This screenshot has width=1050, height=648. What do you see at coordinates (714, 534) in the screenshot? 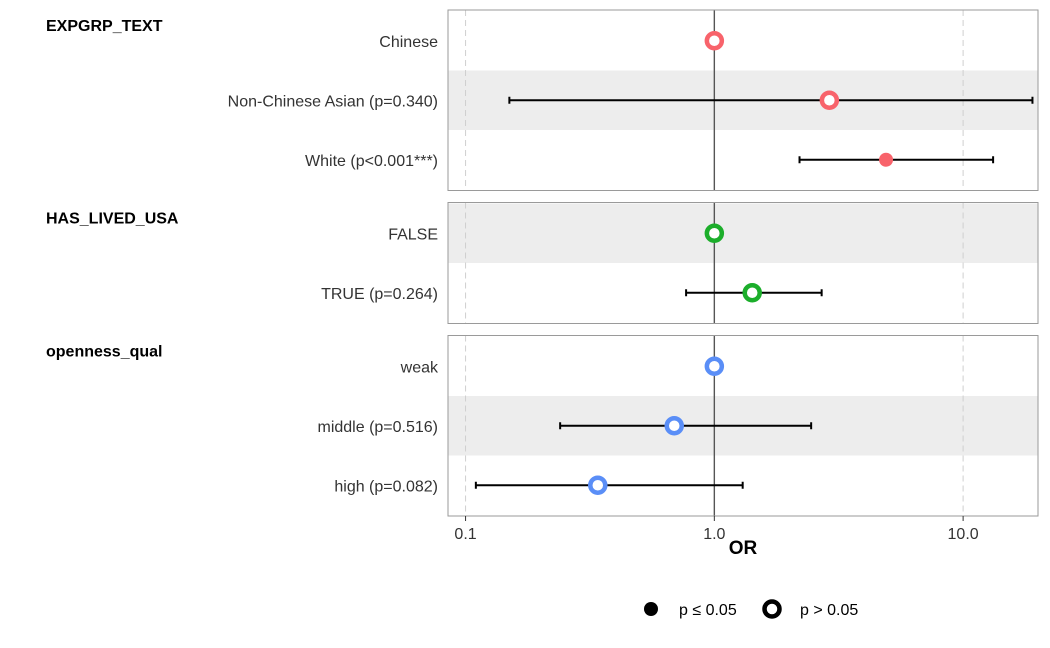
I see `x-tick-label: 1.0` at bounding box center [714, 534].